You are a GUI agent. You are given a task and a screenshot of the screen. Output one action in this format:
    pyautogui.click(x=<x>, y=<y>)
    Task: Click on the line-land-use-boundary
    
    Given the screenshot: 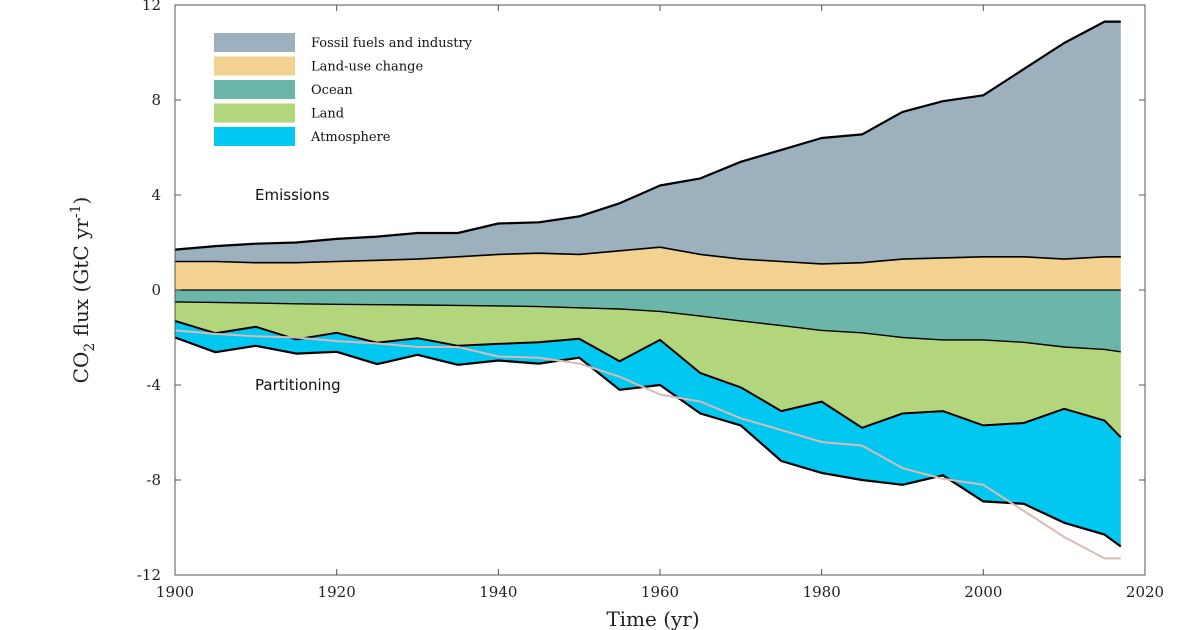 What is the action you would take?
    pyautogui.click(x=648, y=255)
    